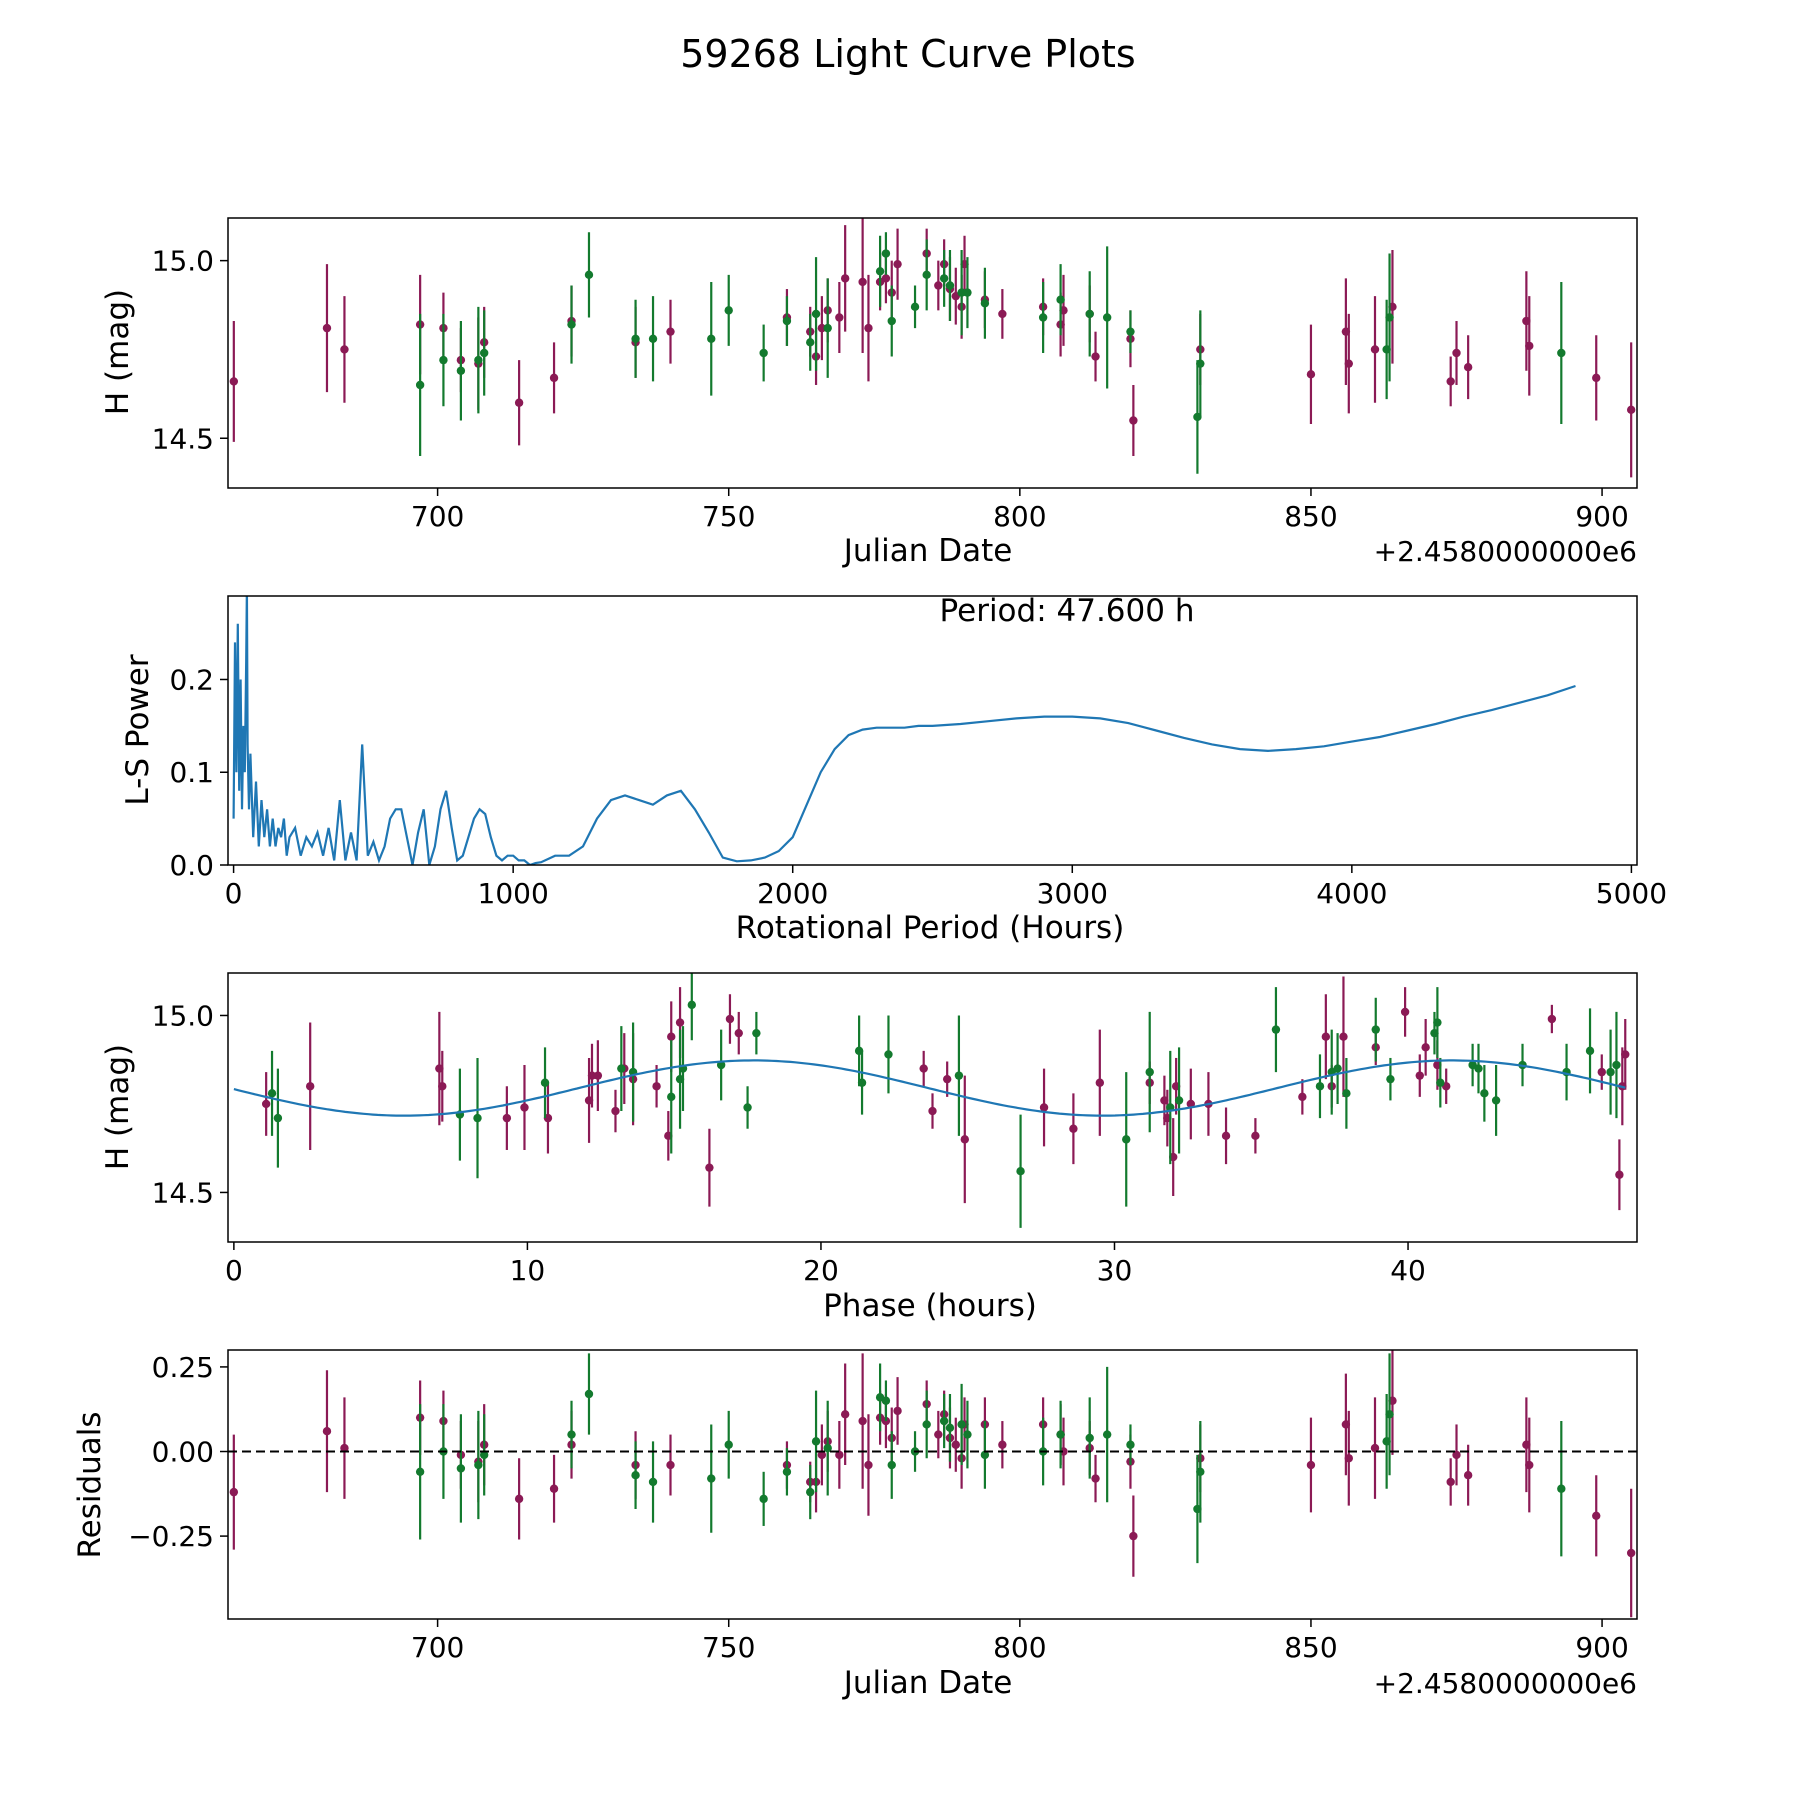  Describe the element at coordinates (907, 54) in the screenshot. I see `figure-title: 59268 Light Curve Plots` at that location.